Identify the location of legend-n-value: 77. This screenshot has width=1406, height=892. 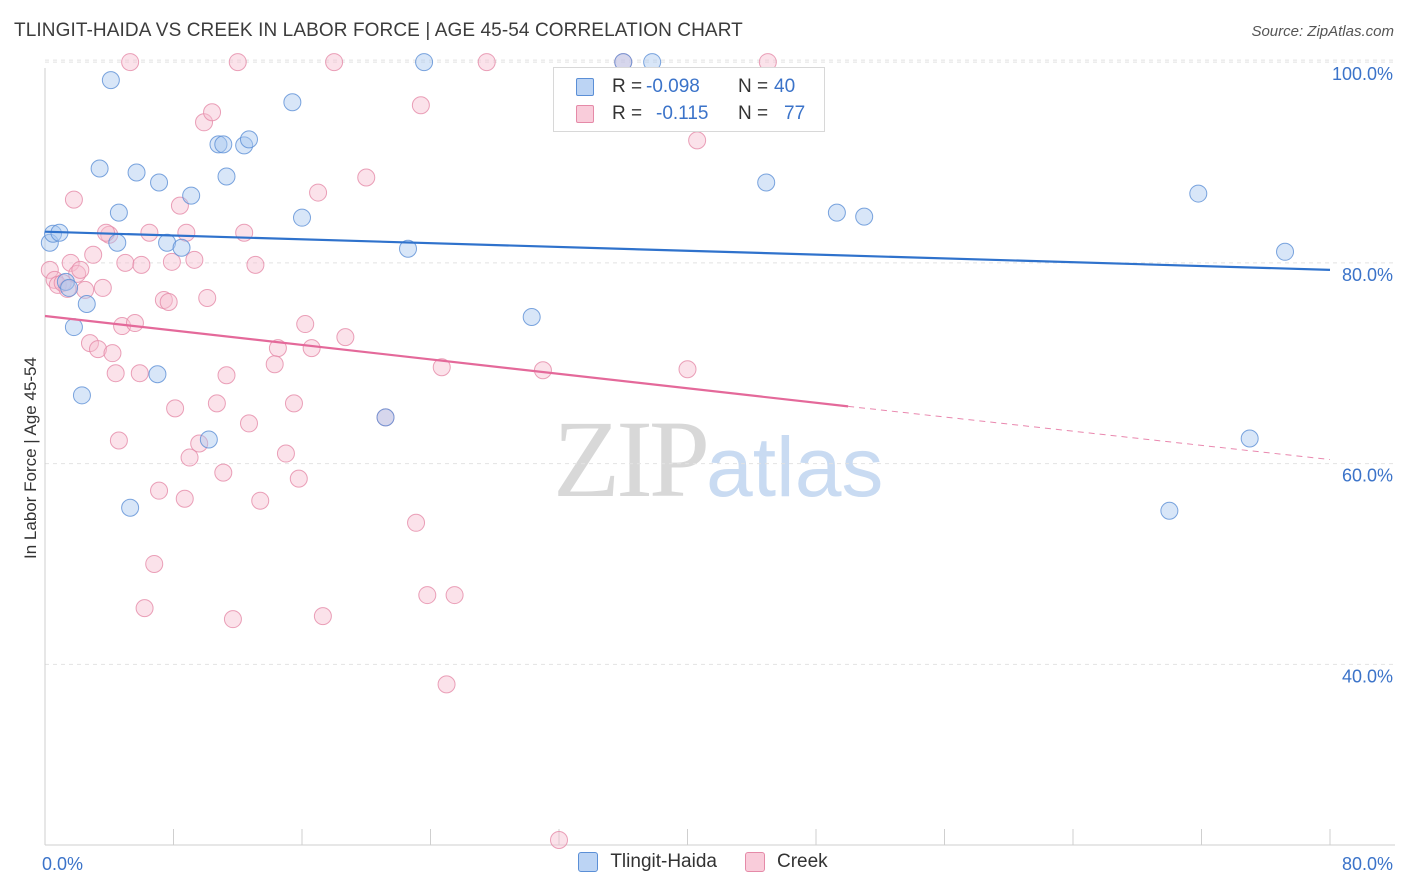
(795, 113).